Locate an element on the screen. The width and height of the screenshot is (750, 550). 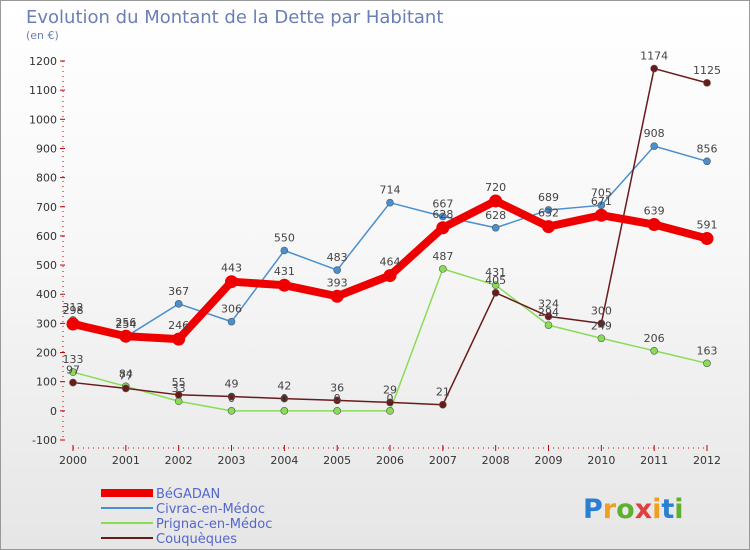
data-label-prignac-en-m-doc: 431 is located at coordinates (495, 272).